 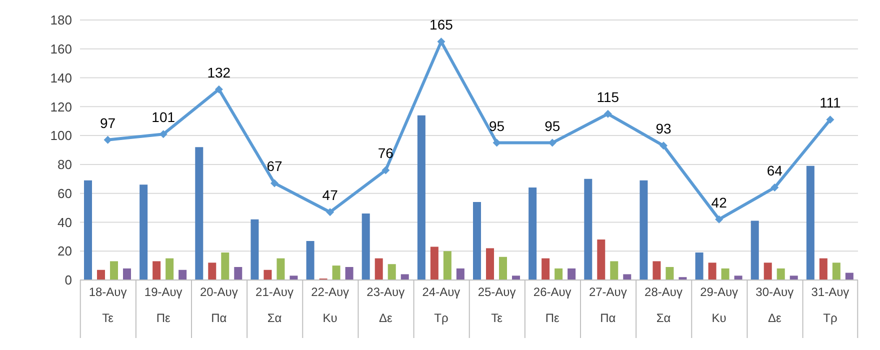 I want to click on data-label: 67, so click(x=274, y=166).